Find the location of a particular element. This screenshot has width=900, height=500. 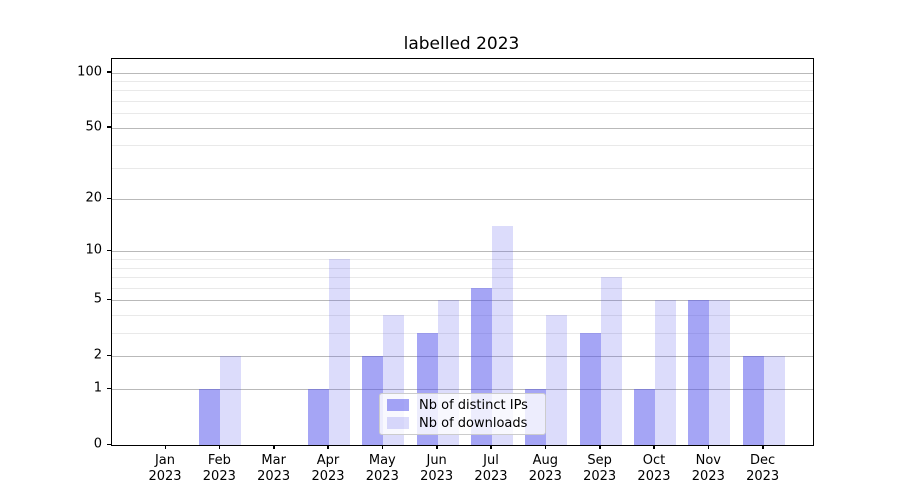

x-label-month: May is located at coordinates (382, 460).